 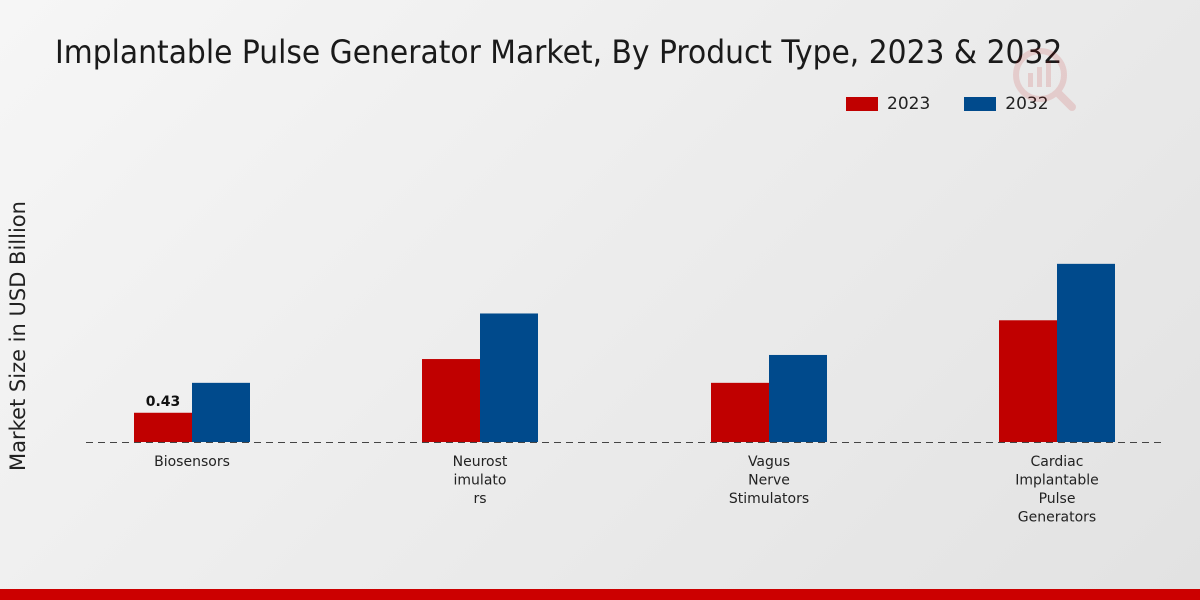 What do you see at coordinates (192, 462) in the screenshot?
I see `x-tick-label-0: Biosensors` at bounding box center [192, 462].